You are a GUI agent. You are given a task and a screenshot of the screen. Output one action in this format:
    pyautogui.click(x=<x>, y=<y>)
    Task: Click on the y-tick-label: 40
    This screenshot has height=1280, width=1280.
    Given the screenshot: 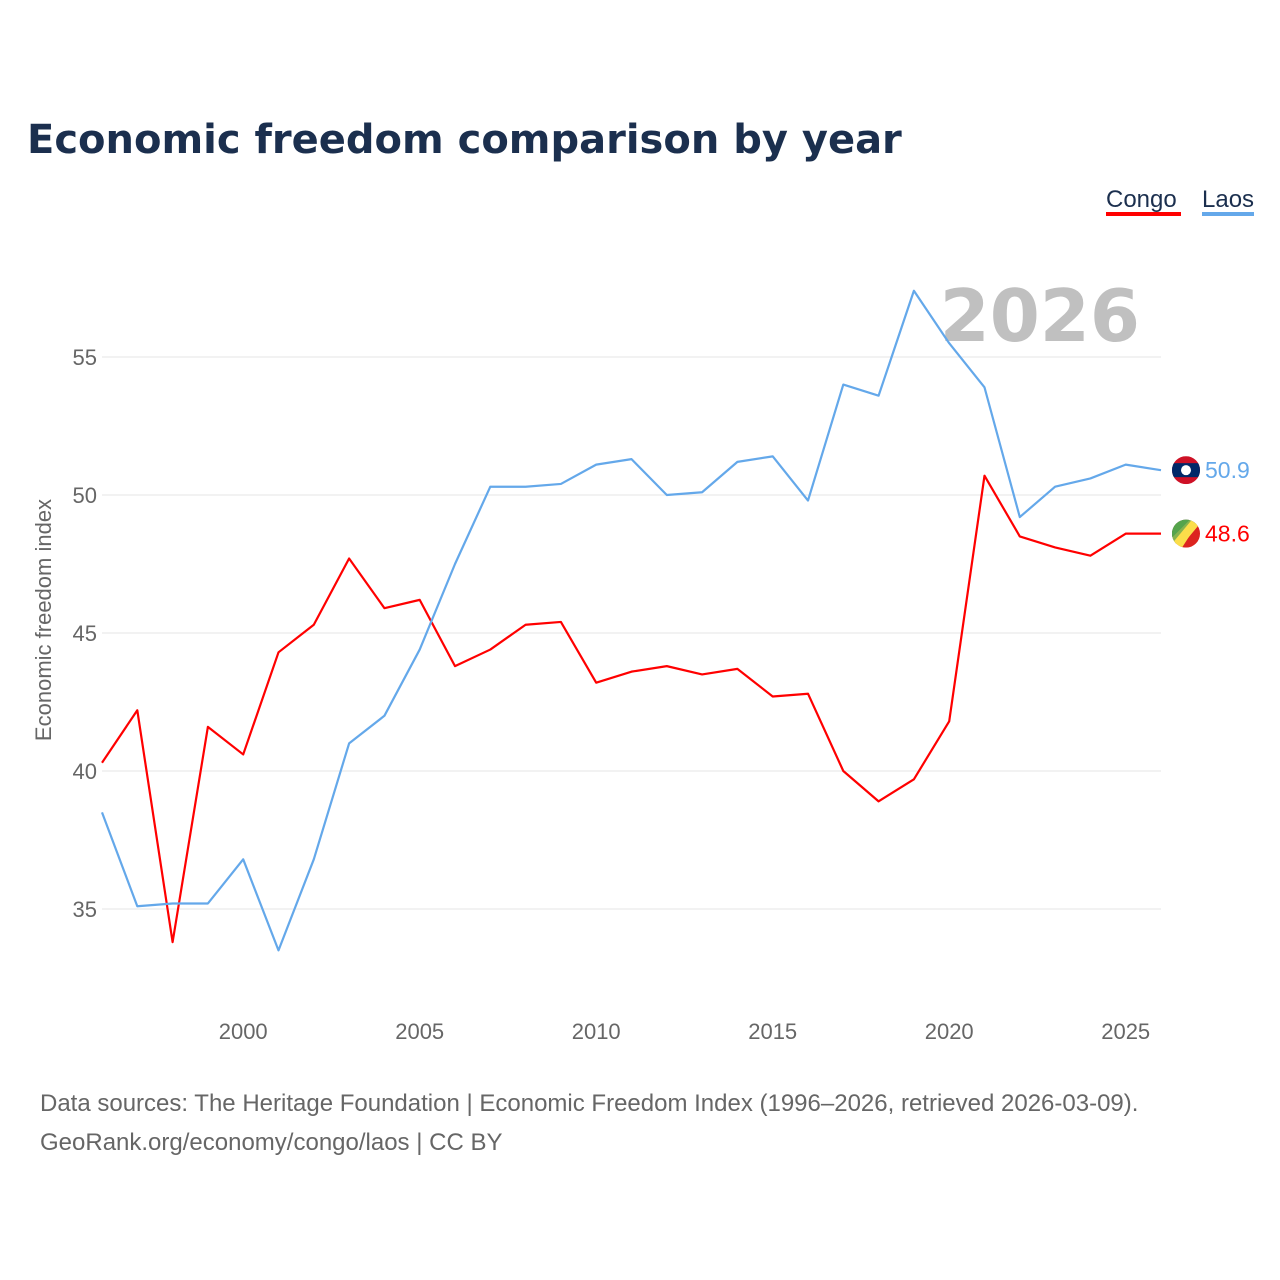 What is the action you would take?
    pyautogui.click(x=85, y=771)
    